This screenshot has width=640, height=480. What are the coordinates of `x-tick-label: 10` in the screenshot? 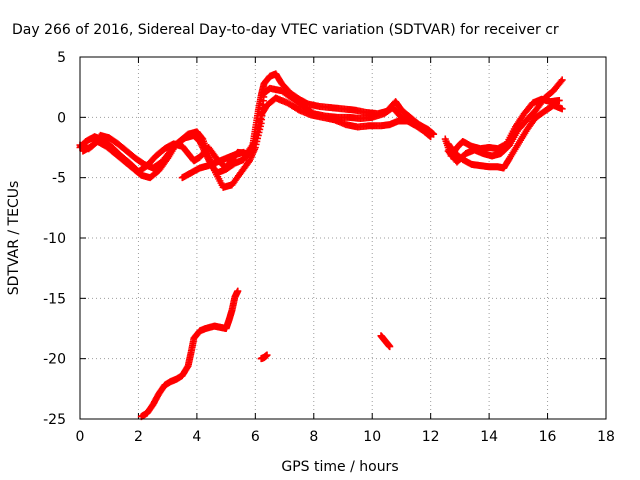 It's located at (372, 437).